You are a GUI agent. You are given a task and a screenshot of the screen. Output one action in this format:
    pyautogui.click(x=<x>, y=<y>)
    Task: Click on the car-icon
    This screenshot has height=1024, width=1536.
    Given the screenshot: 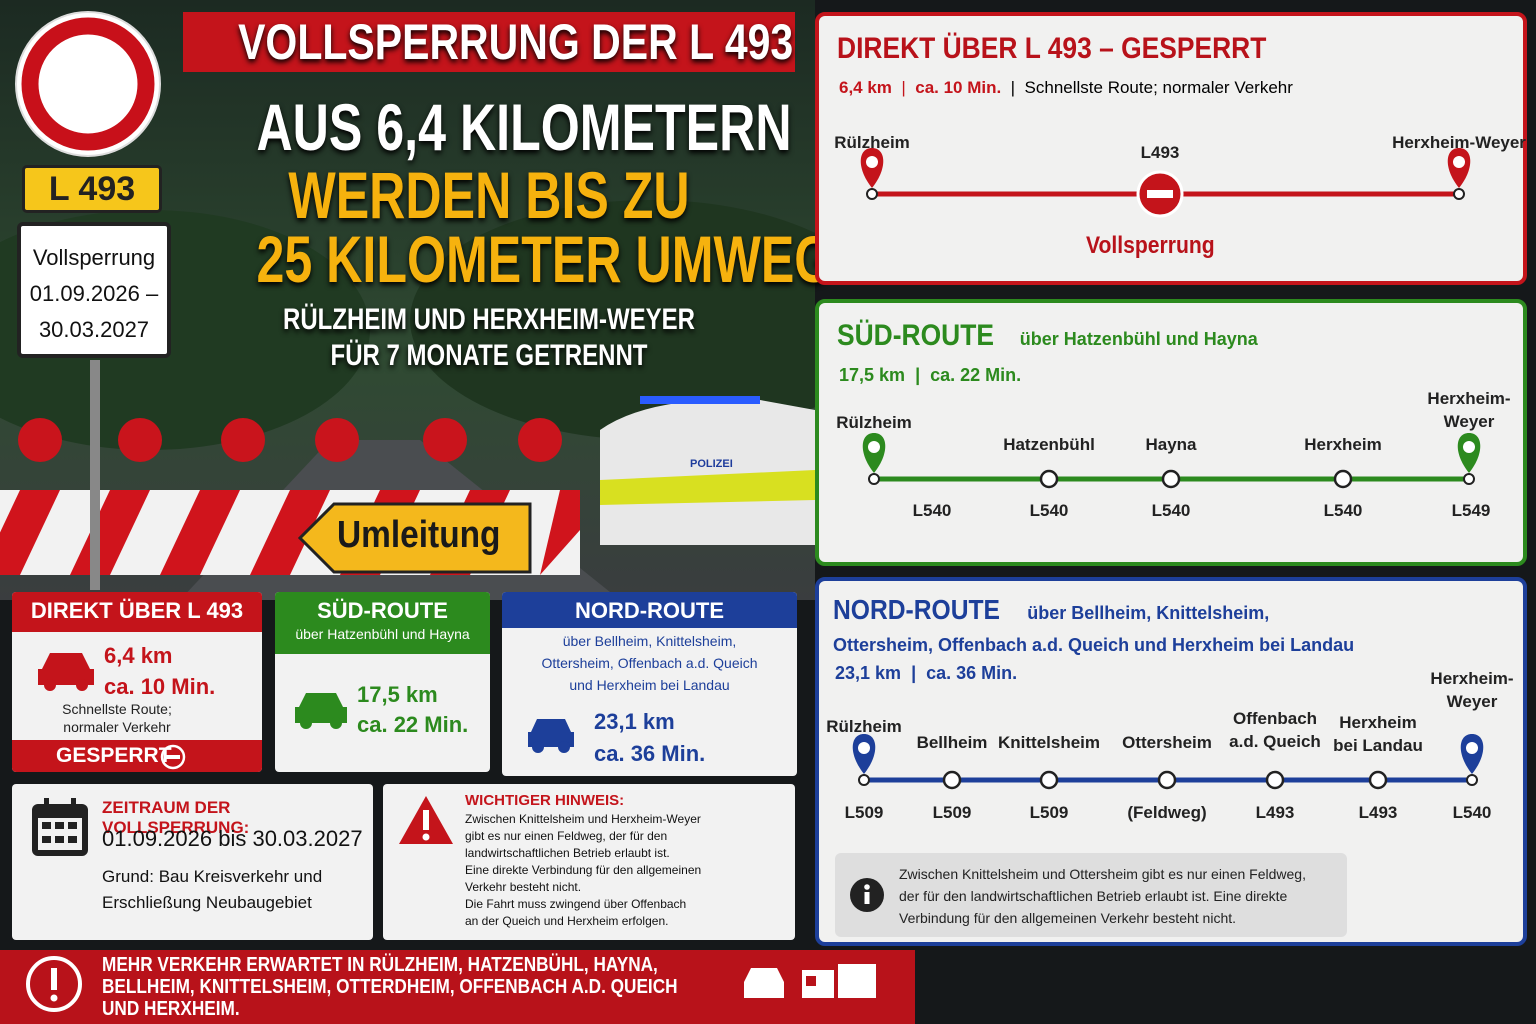 What is the action you would take?
    pyautogui.click(x=321, y=711)
    